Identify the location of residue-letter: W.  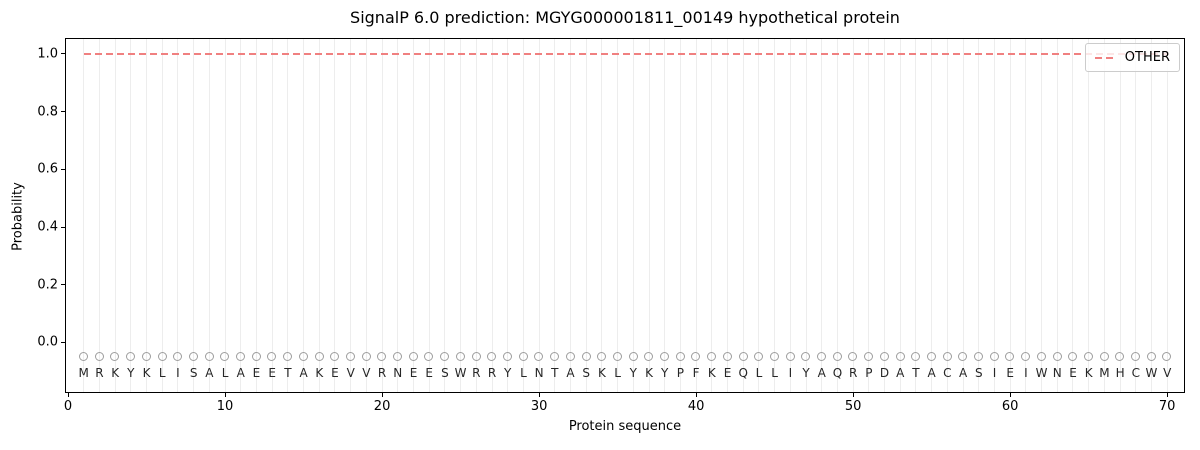
(1151, 372).